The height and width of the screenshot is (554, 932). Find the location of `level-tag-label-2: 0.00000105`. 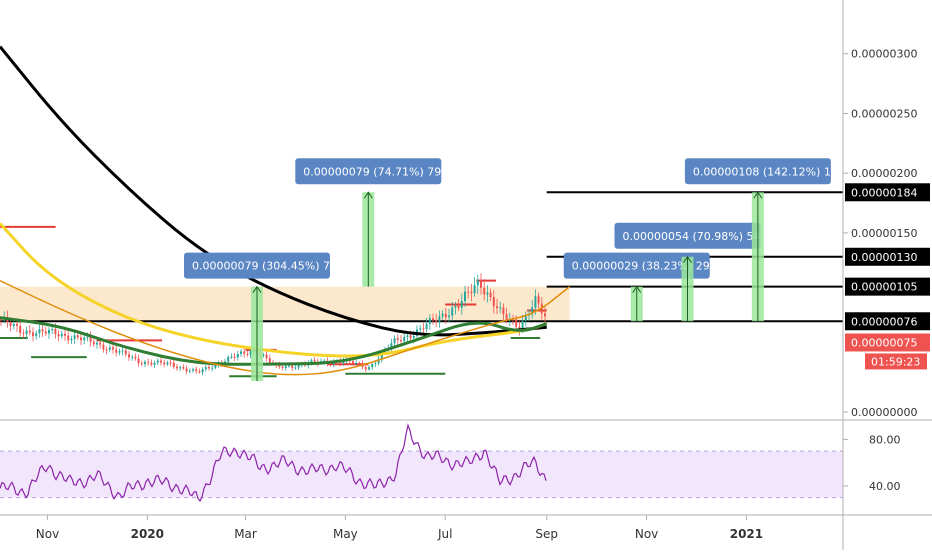

level-tag-label-2: 0.00000105 is located at coordinates (884, 287).